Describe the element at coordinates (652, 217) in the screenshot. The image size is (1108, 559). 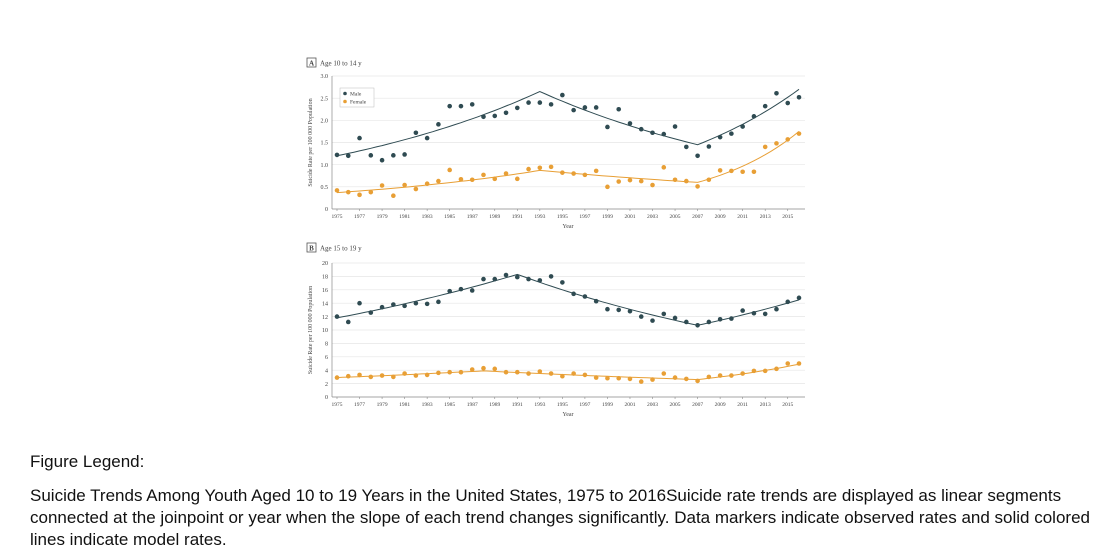
I see `x-tick-label: 2003` at that location.